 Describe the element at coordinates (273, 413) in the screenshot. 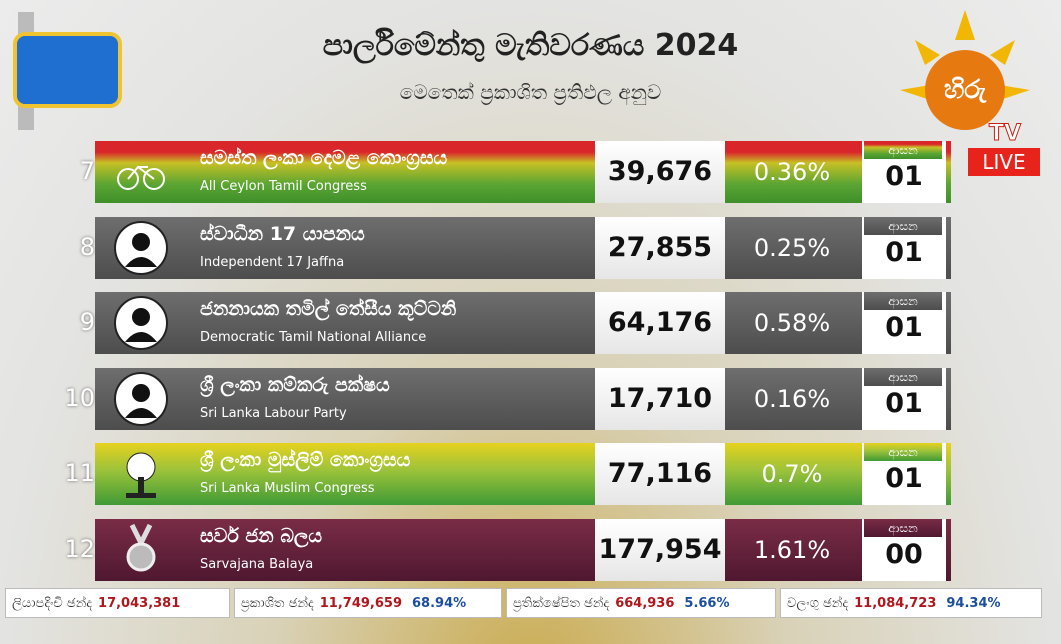

I see `party-name-english: Sri Lanka Labour Party` at that location.